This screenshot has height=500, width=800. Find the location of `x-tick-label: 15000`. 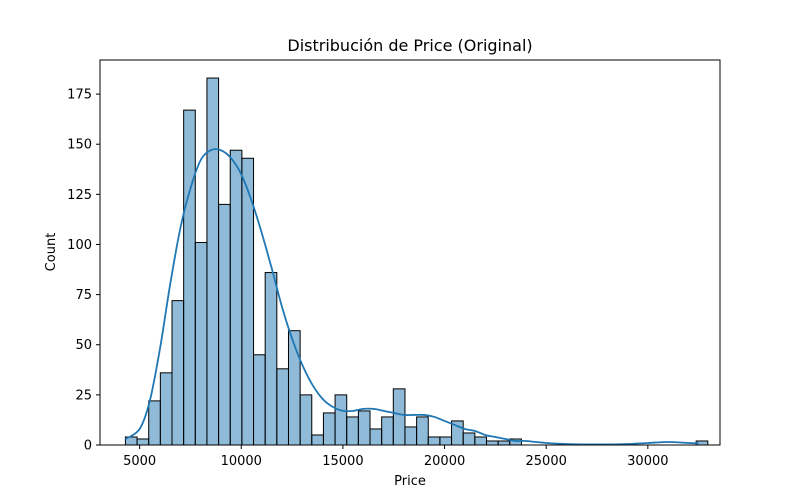

x-tick-label: 15000 is located at coordinates (342, 461).